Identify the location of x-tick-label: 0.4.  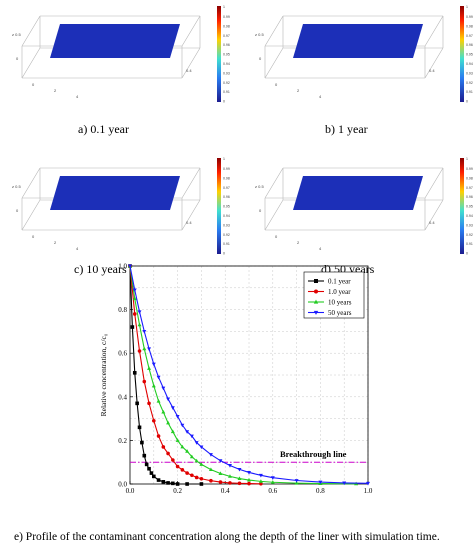
(225, 491).